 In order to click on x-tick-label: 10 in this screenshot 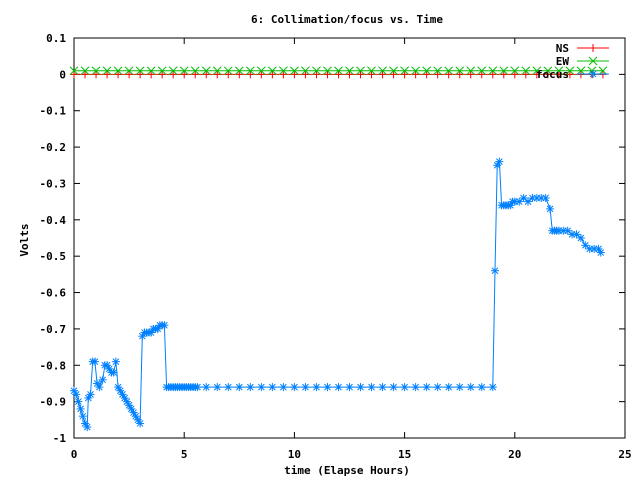, I will do `click(294, 454)`.